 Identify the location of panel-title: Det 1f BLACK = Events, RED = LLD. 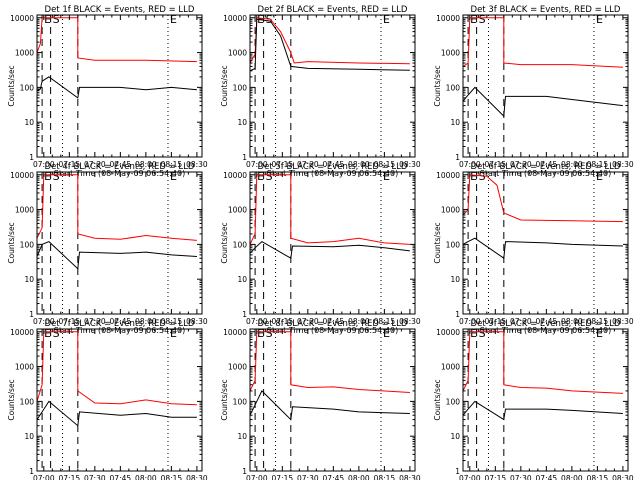
(120, 10).